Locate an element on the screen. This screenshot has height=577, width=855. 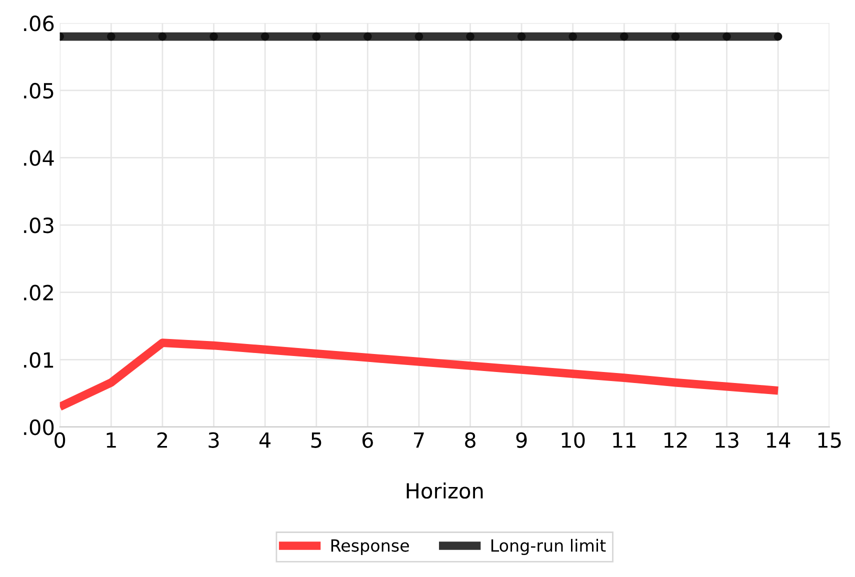
y-tick-label: .00 is located at coordinates (39, 427).